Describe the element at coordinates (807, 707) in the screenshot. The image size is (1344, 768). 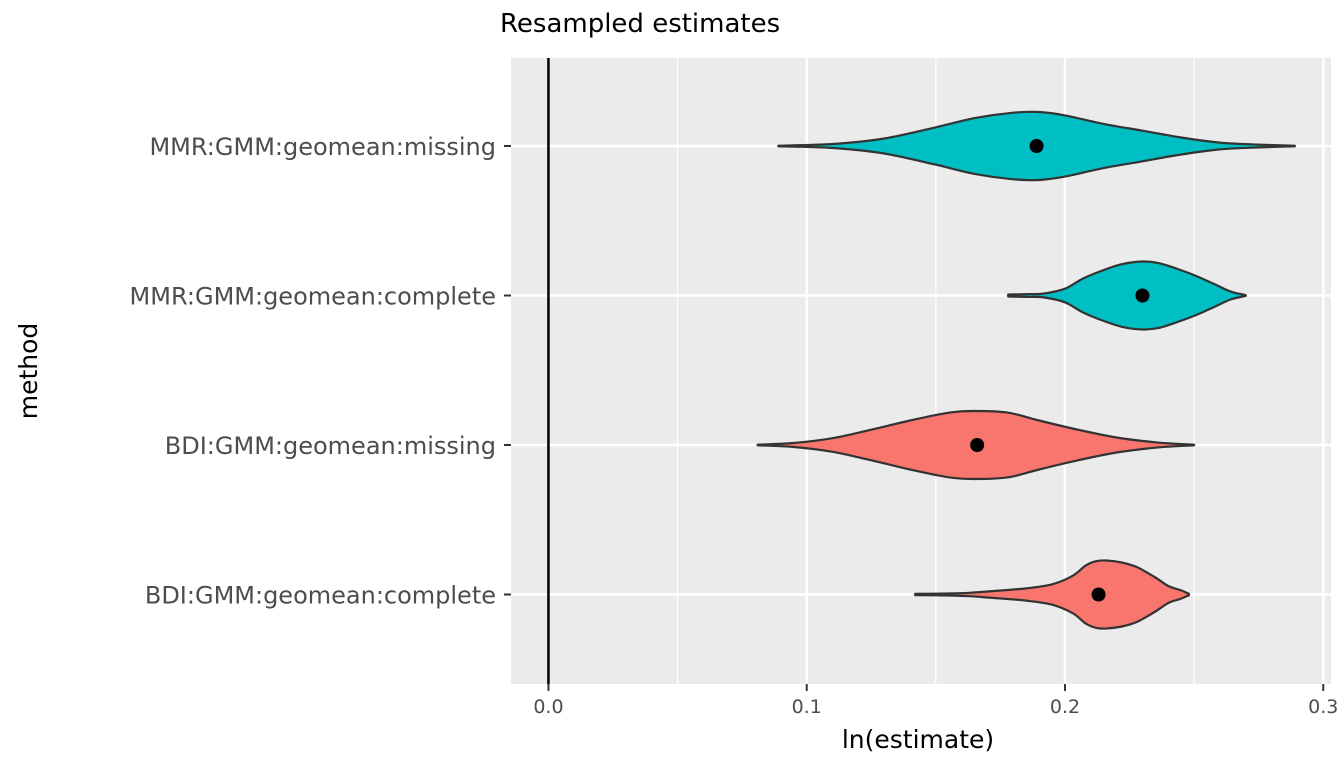
I see `x-tick-label: 0.1` at that location.